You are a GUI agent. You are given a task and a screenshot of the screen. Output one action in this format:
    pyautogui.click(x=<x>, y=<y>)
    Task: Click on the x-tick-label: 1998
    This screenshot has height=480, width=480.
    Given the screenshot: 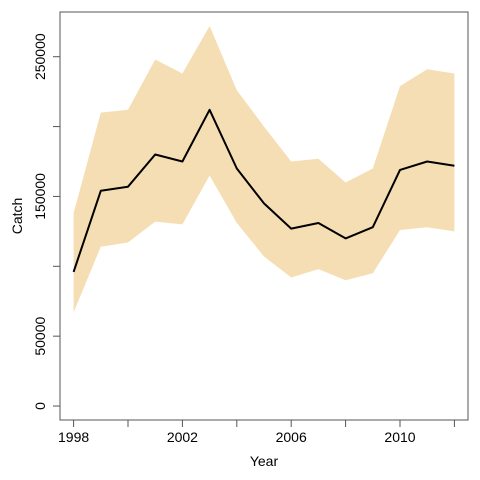 What is the action you would take?
    pyautogui.click(x=73, y=437)
    